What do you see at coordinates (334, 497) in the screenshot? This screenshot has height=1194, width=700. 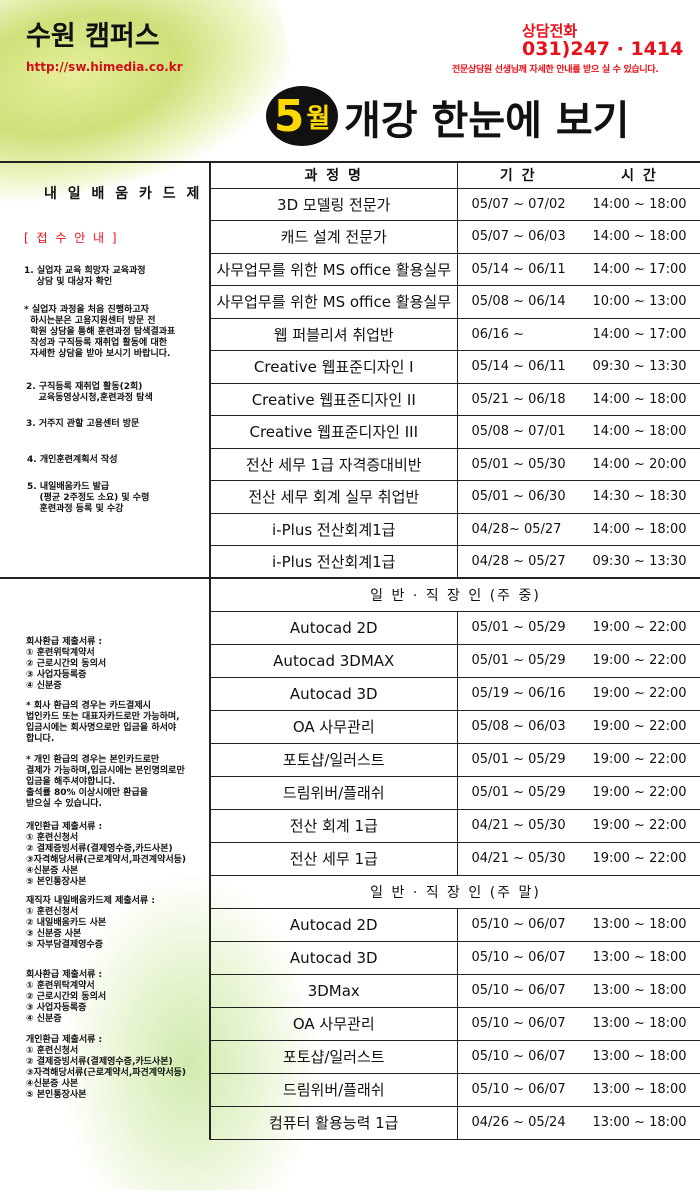 I see `course-name: 전산 세무 회계 실무 취업반` at bounding box center [334, 497].